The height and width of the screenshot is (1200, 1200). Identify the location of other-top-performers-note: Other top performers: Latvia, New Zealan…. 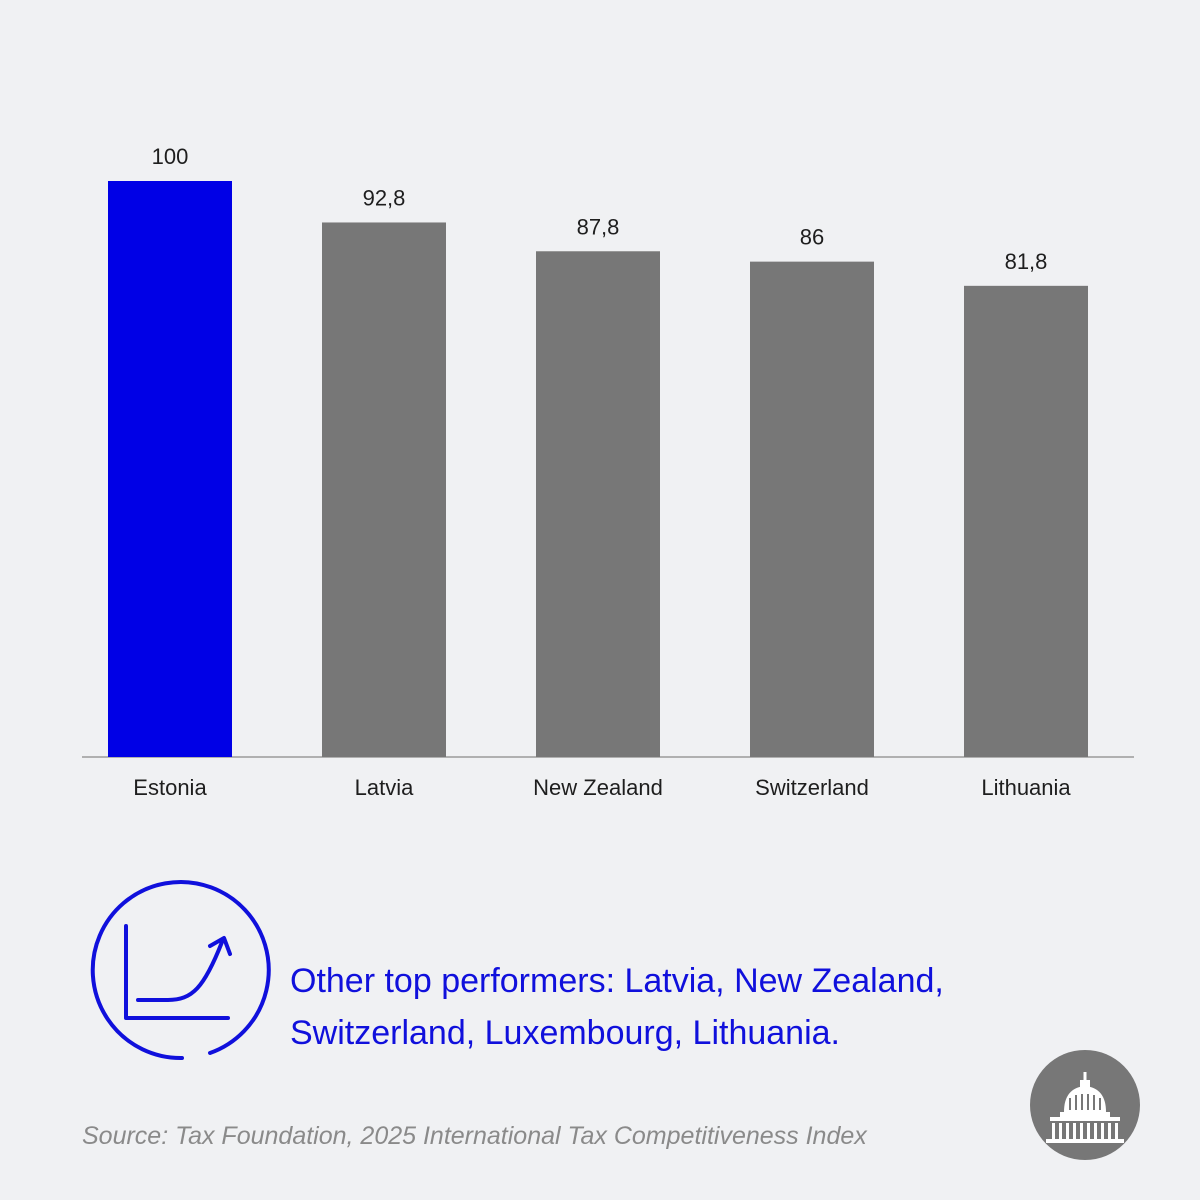
(617, 1007).